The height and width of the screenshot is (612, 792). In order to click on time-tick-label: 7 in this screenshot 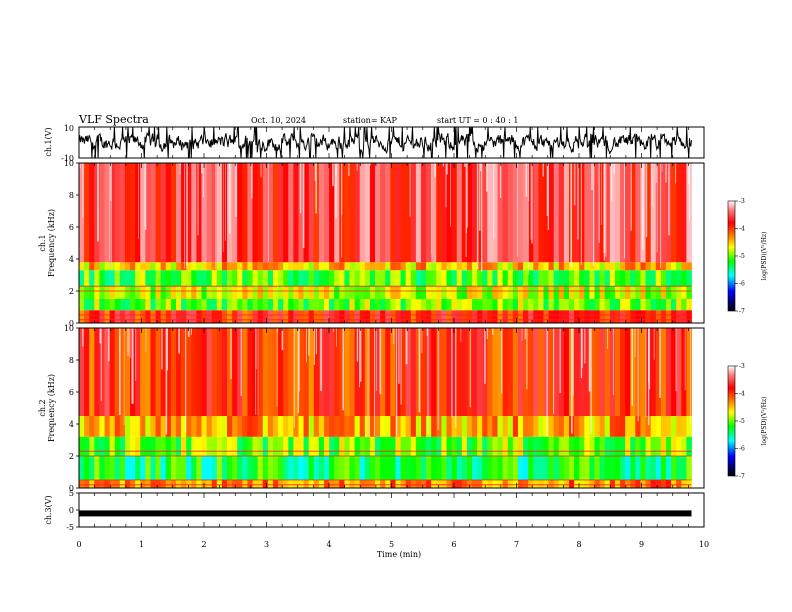, I will do `click(516, 544)`.